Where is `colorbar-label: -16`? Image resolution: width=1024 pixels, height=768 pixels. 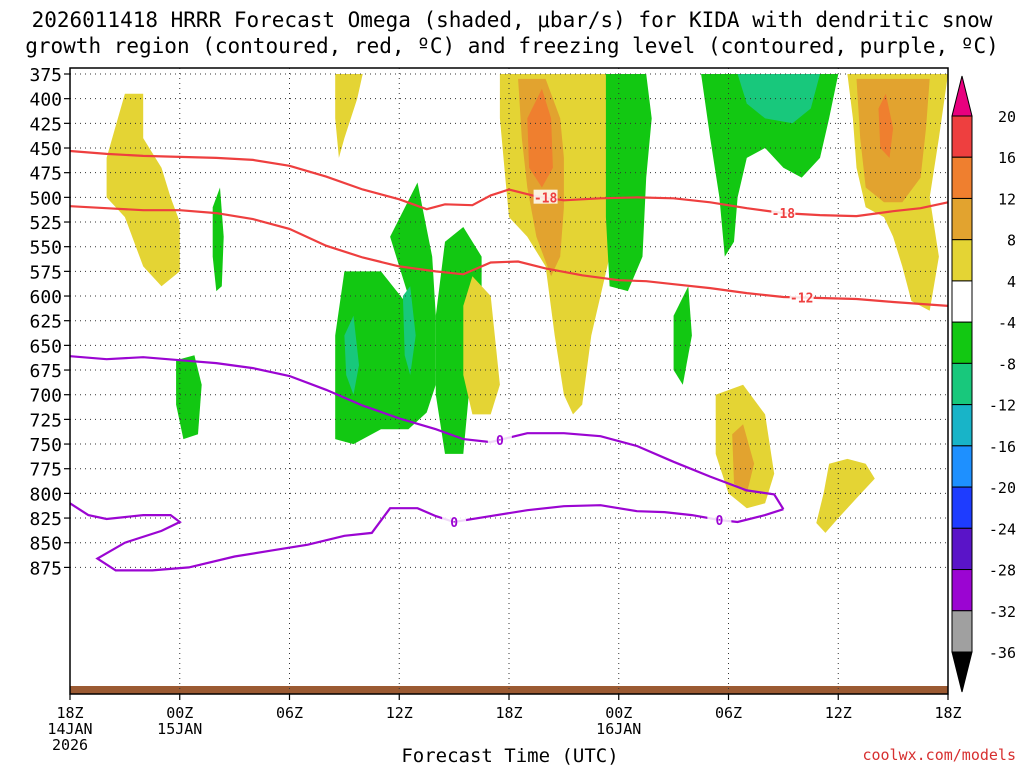 colorbar-label: -16 is located at coordinates (1002, 447).